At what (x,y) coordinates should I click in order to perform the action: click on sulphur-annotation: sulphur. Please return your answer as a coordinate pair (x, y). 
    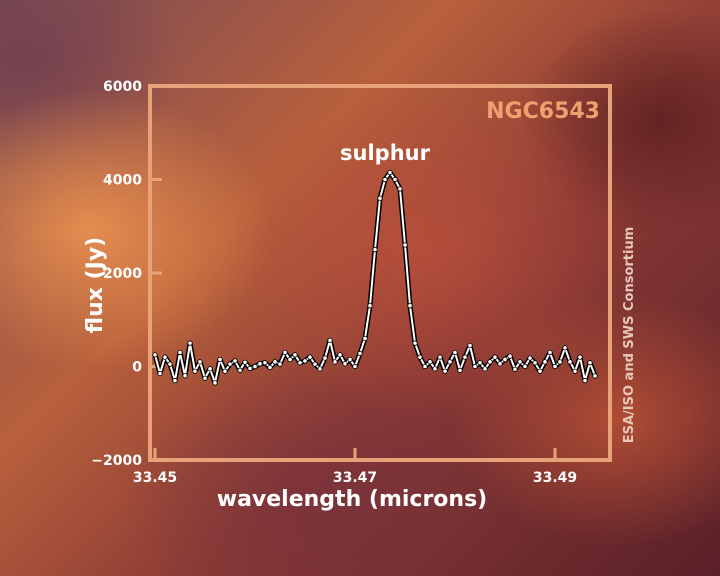
    Looking at the image, I should click on (385, 153).